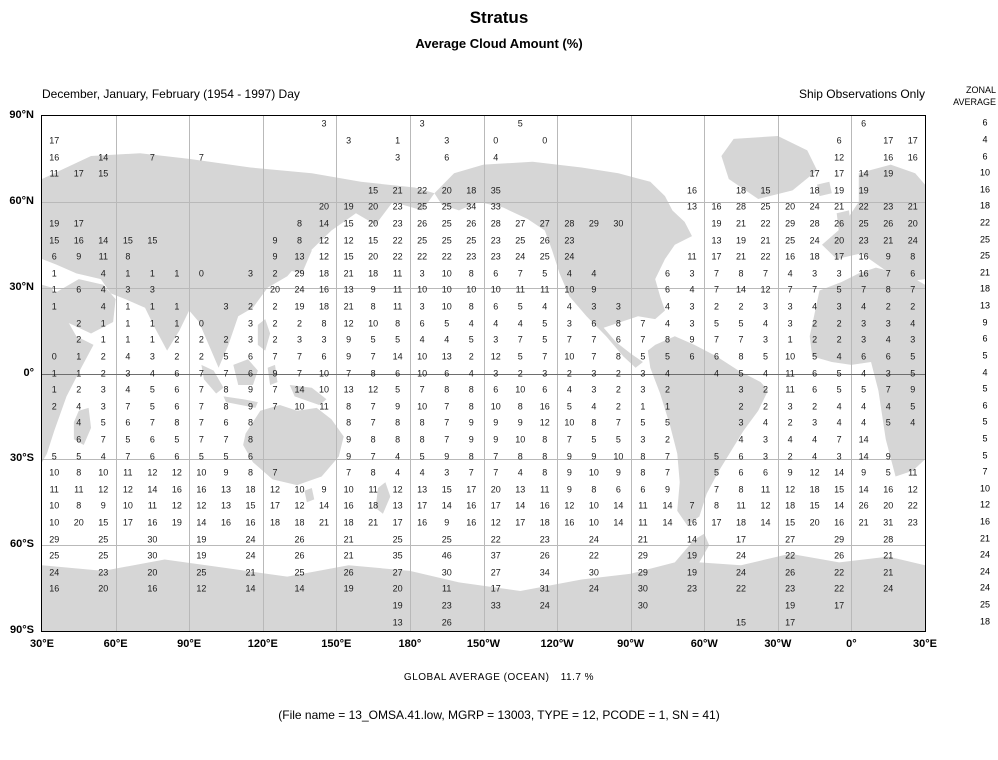 This screenshot has width=998, height=760. What do you see at coordinates (984, 305) in the screenshot?
I see `zonal-value: 13` at bounding box center [984, 305].